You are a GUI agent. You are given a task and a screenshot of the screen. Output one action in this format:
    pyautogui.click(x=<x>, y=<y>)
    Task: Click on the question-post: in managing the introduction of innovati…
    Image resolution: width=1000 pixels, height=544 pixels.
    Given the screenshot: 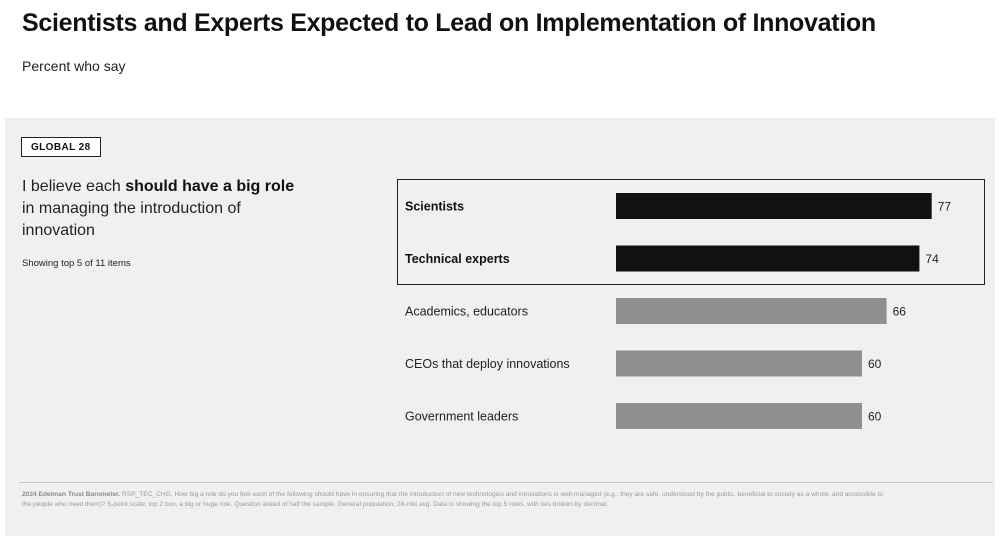 What is the action you would take?
    pyautogui.click(x=131, y=219)
    